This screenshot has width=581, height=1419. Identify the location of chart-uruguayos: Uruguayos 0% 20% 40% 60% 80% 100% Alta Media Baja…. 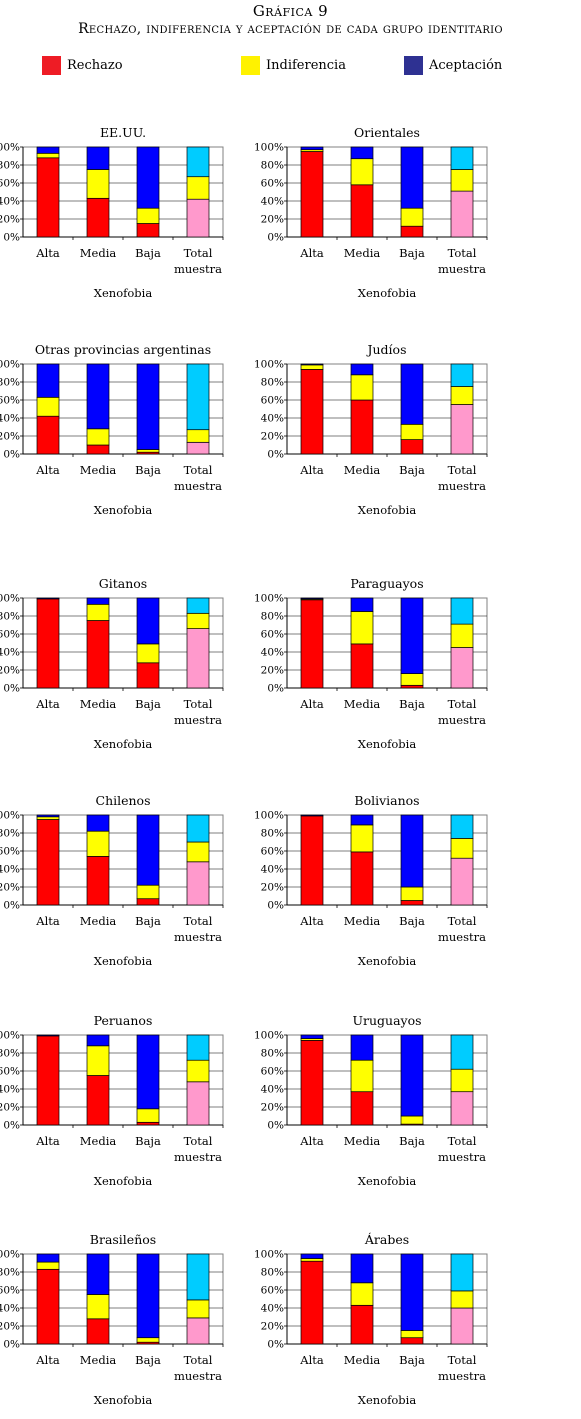
(371, 1100).